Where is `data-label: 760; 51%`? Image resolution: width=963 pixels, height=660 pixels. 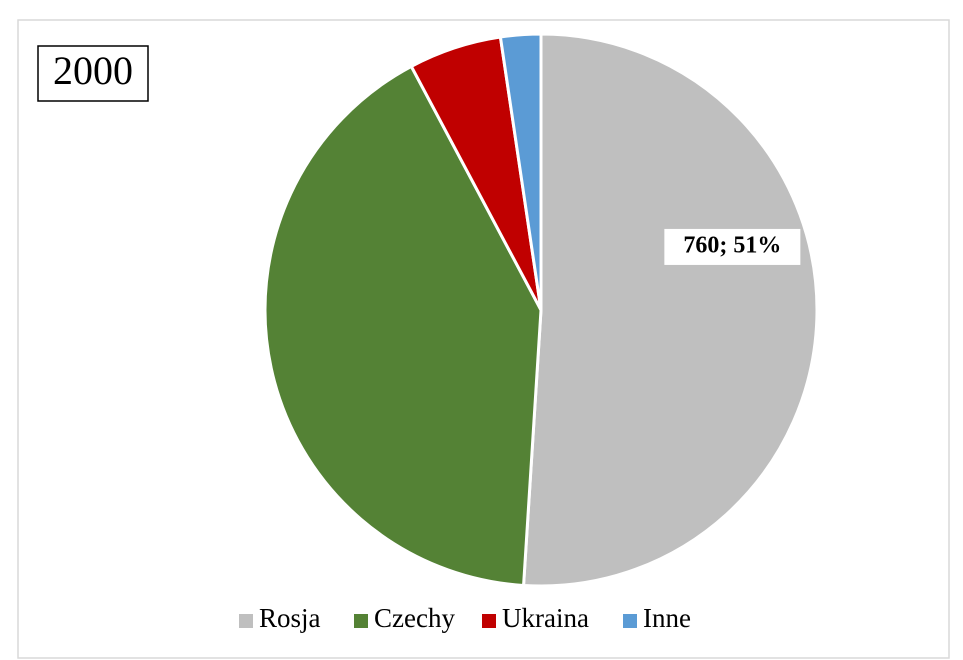
data-label: 760; 51% is located at coordinates (732, 245).